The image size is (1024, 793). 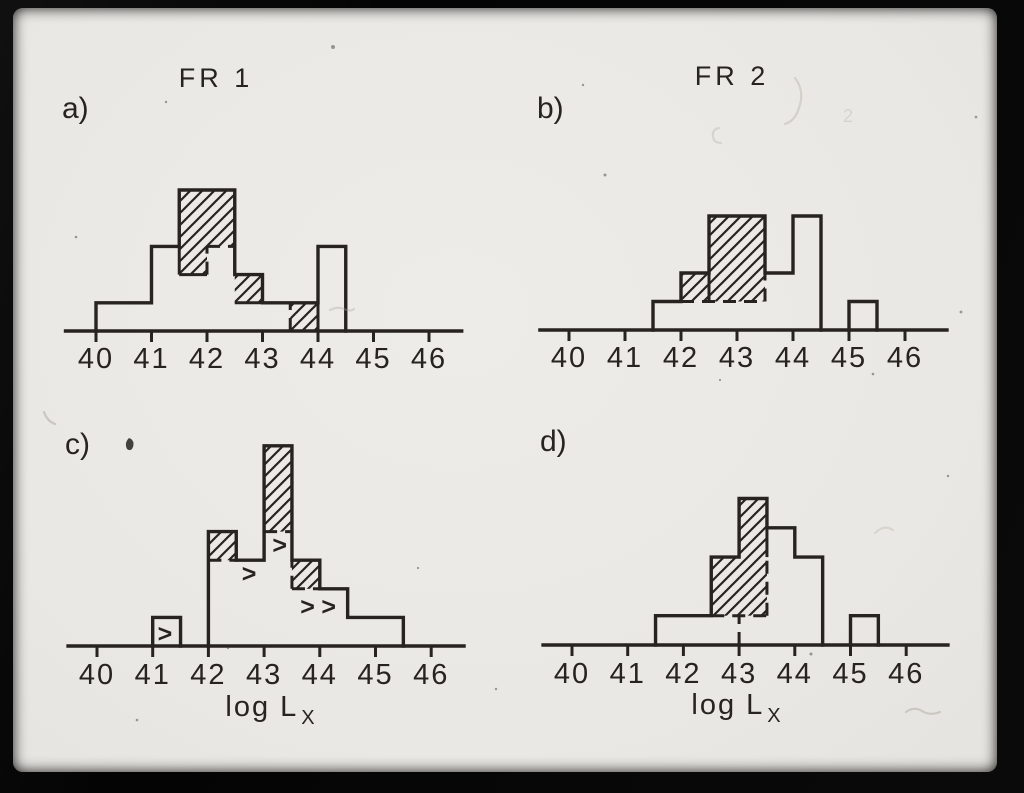 What do you see at coordinates (848, 116) in the screenshot?
I see `faint-pencil-text: 2` at bounding box center [848, 116].